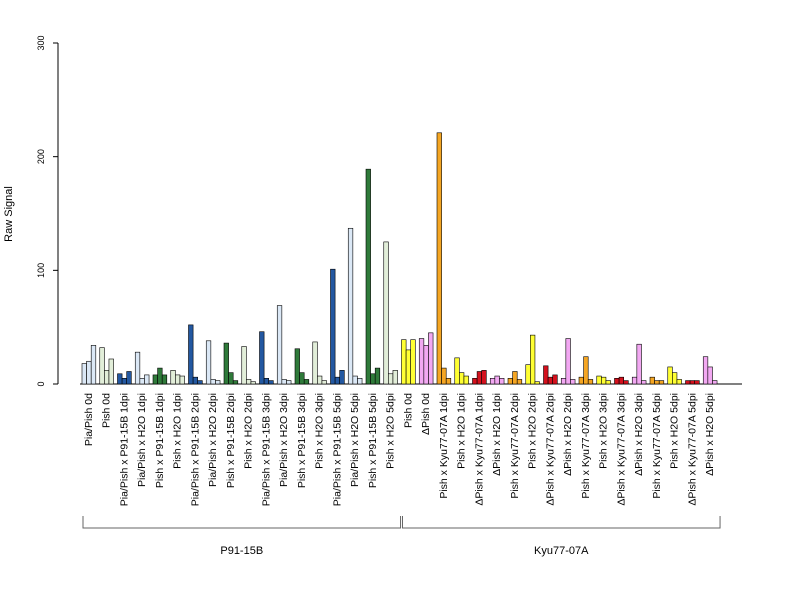 Image resolution: width=800 pixels, height=600 pixels. Describe the element at coordinates (355, 440) in the screenshot. I see `category-label: Pia/Pish x H2O 5dpi` at that location.